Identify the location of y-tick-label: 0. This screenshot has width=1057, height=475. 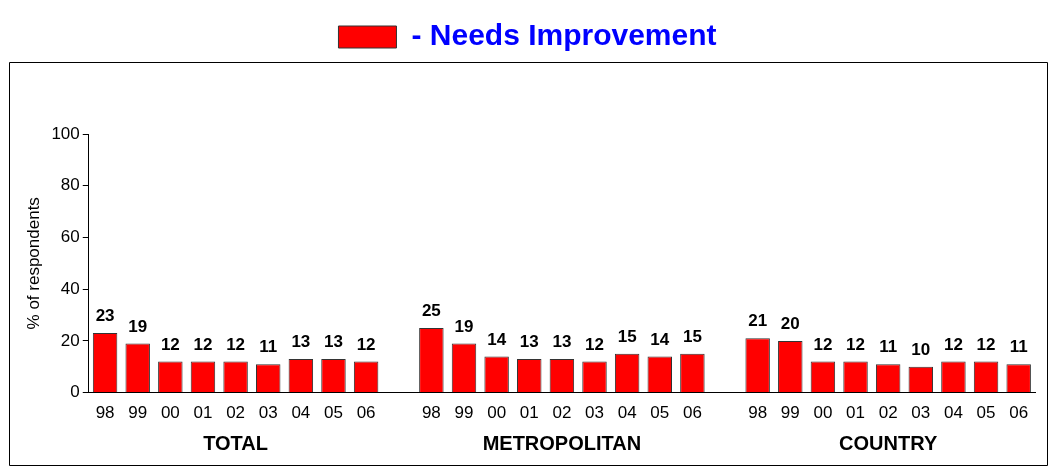
(75, 392).